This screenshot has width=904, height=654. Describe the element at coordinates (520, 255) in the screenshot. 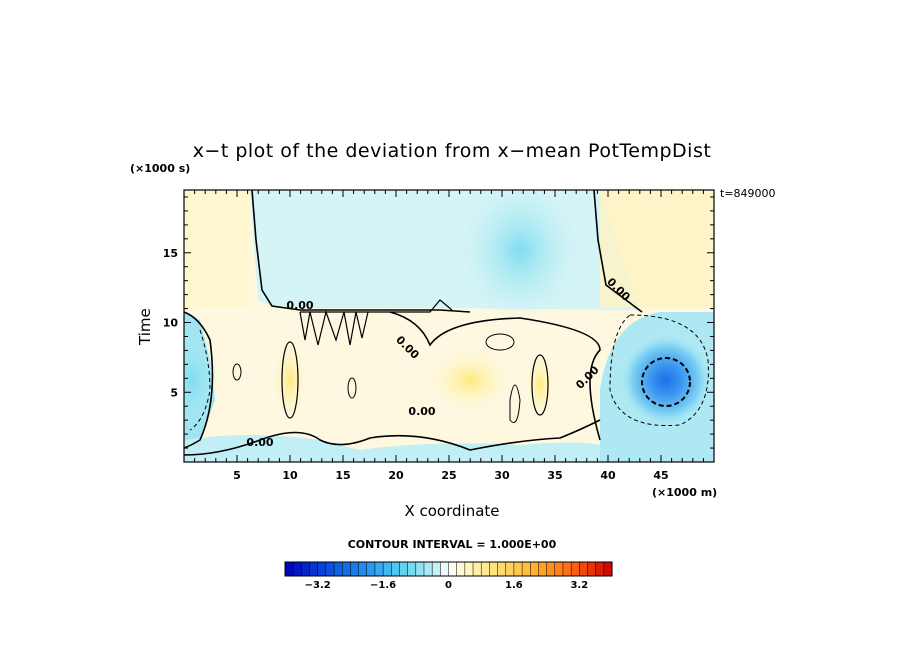

I see `upper-cyan-core` at that location.